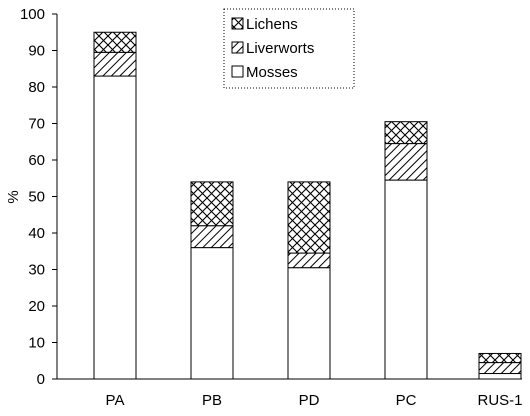  Describe the element at coordinates (406, 400) in the screenshot. I see `x-category-label: PC` at that location.